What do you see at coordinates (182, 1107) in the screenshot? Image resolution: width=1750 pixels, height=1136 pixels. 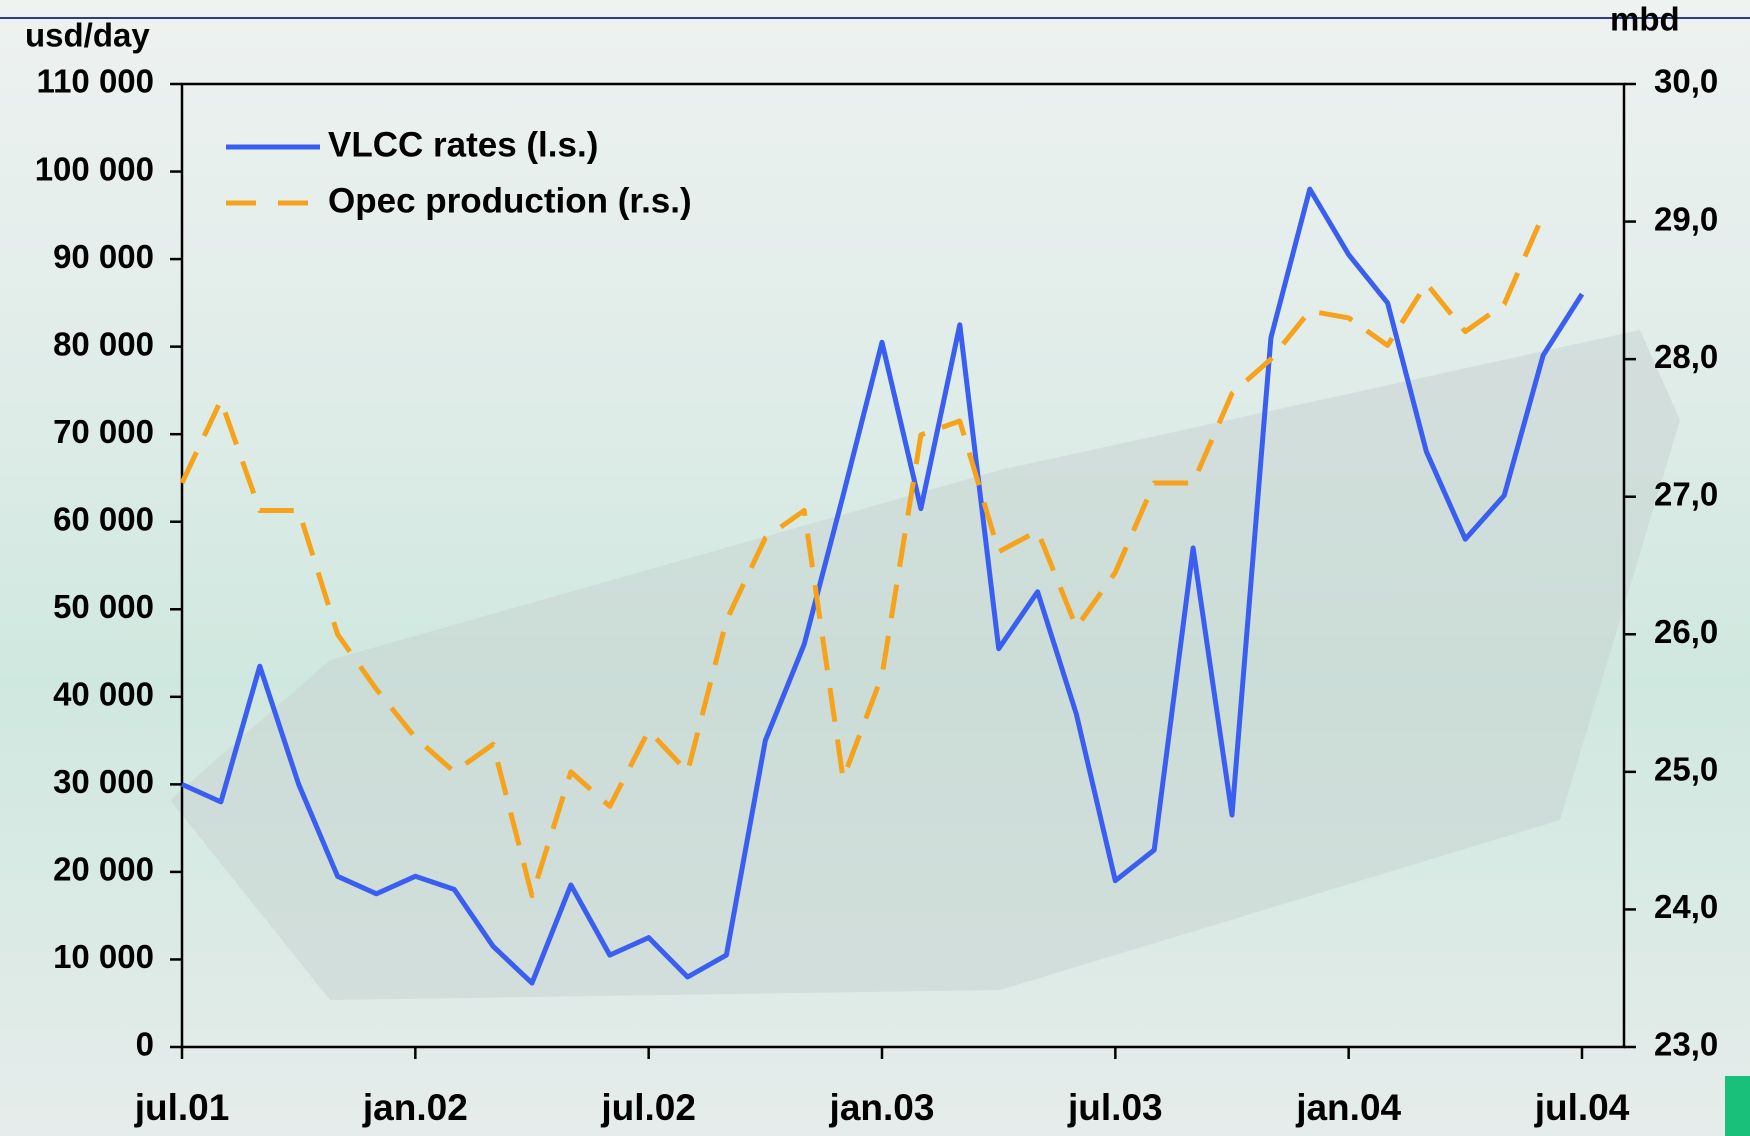 I see `x-tick-label: jul.01` at bounding box center [182, 1107].